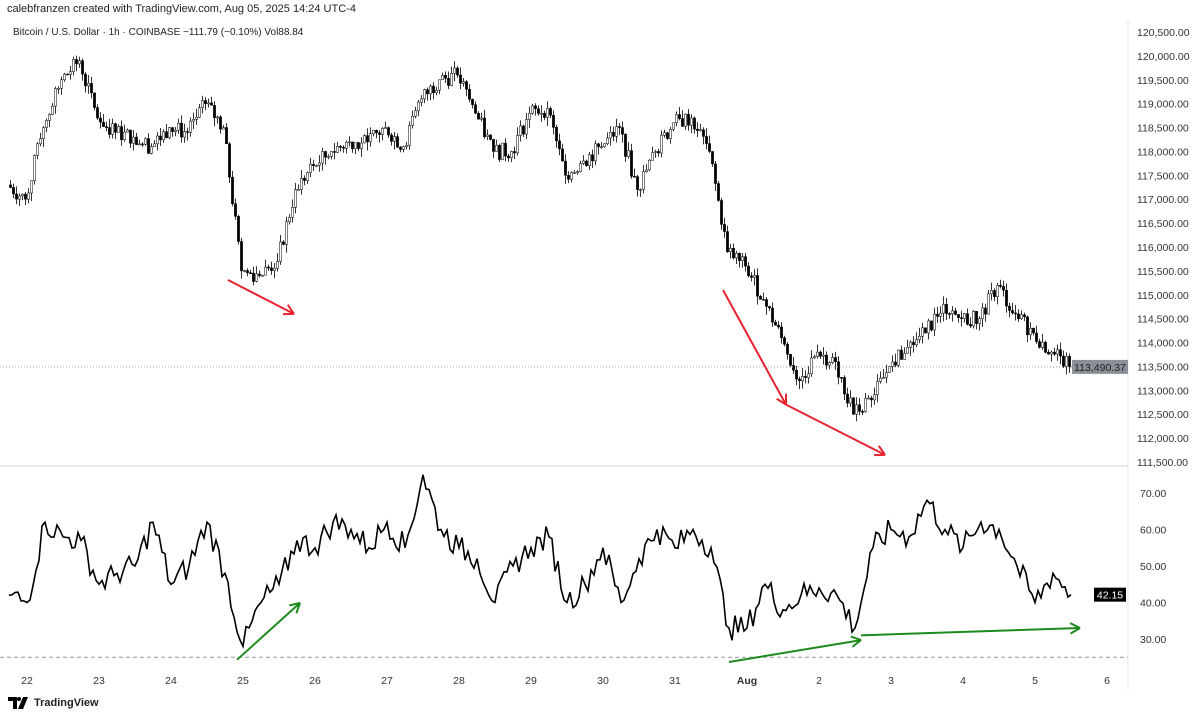 The height and width of the screenshot is (716, 1200). I want to click on red-divergence-arrow, so click(261, 297).